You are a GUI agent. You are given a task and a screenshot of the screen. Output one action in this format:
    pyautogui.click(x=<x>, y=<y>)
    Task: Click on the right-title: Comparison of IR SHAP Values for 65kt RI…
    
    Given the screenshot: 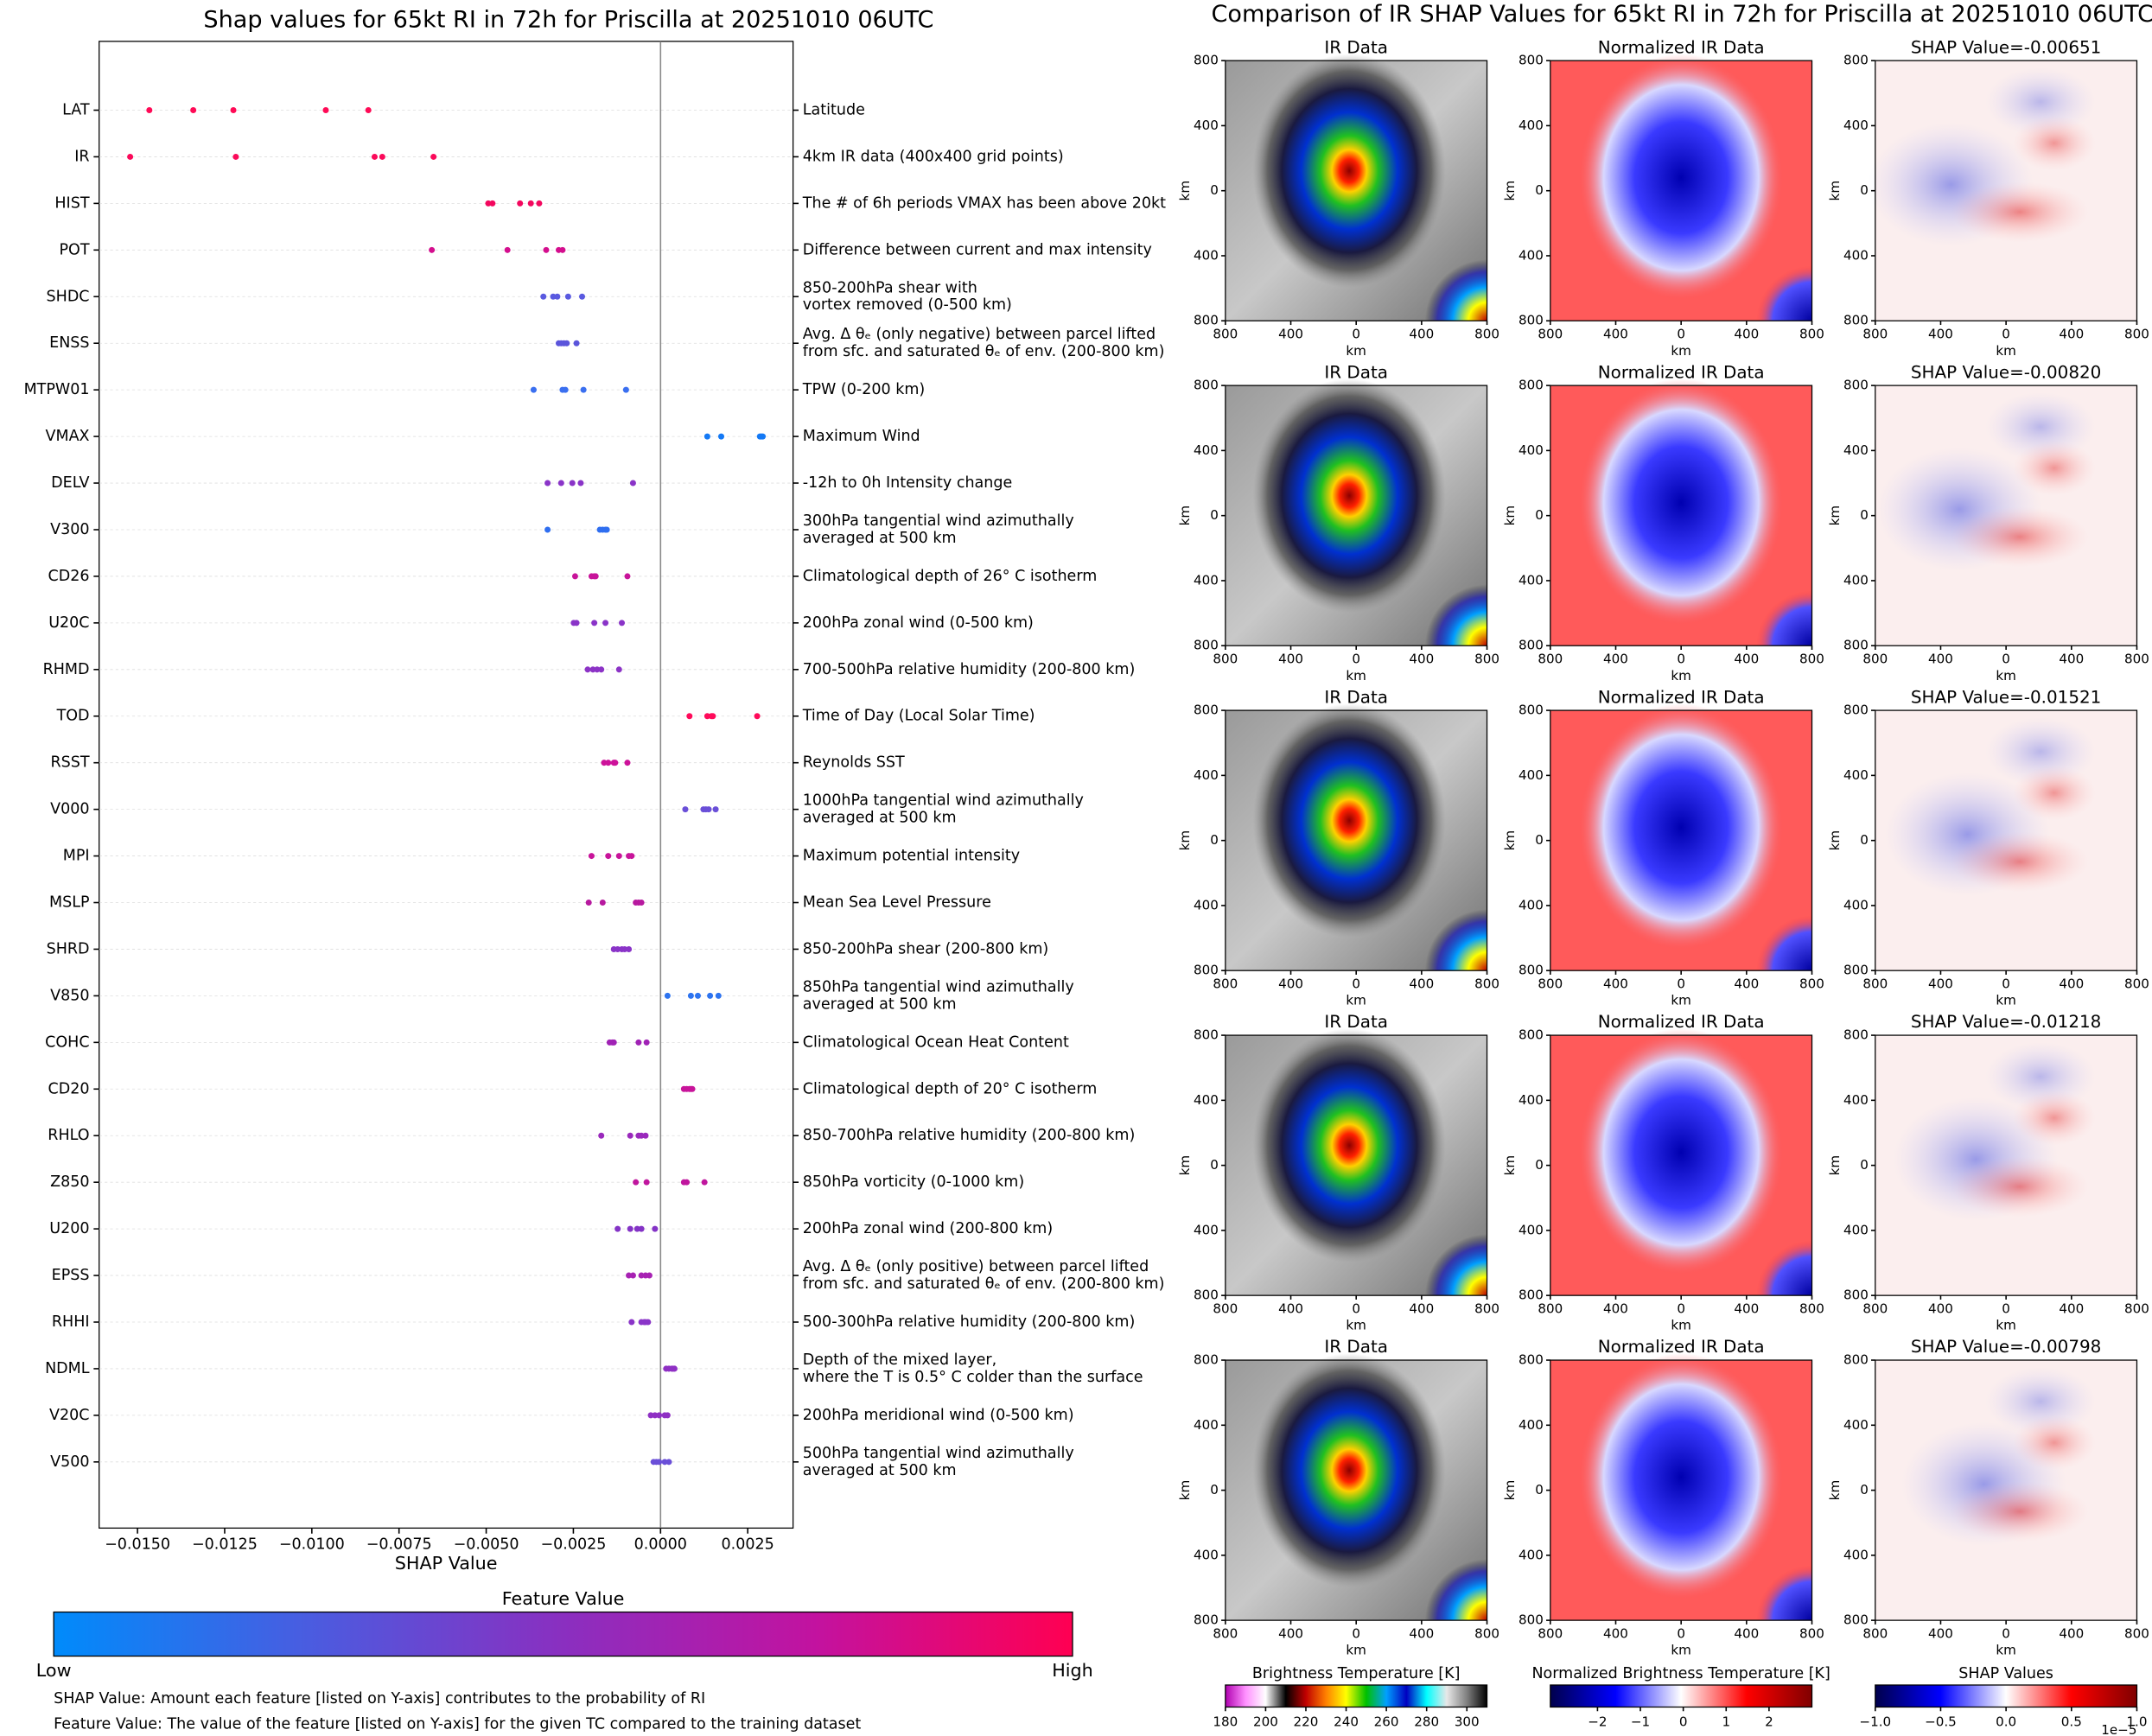 What is the action you would take?
    pyautogui.click(x=1681, y=15)
    